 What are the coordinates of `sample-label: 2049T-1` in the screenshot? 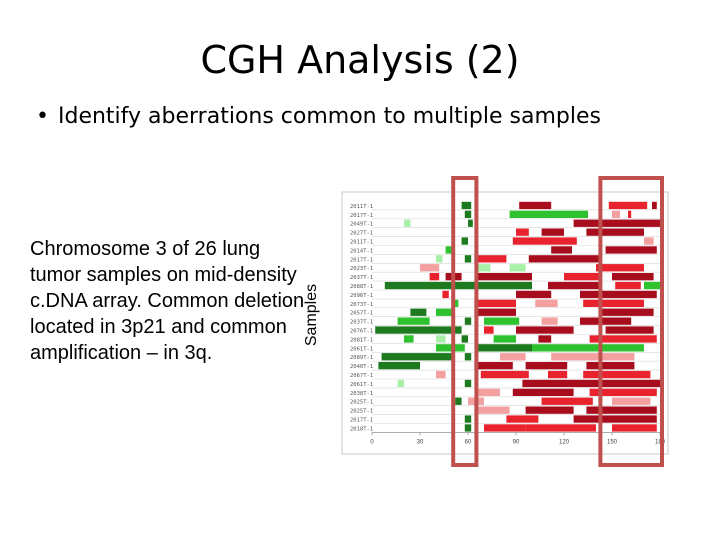 It's located at (361, 225).